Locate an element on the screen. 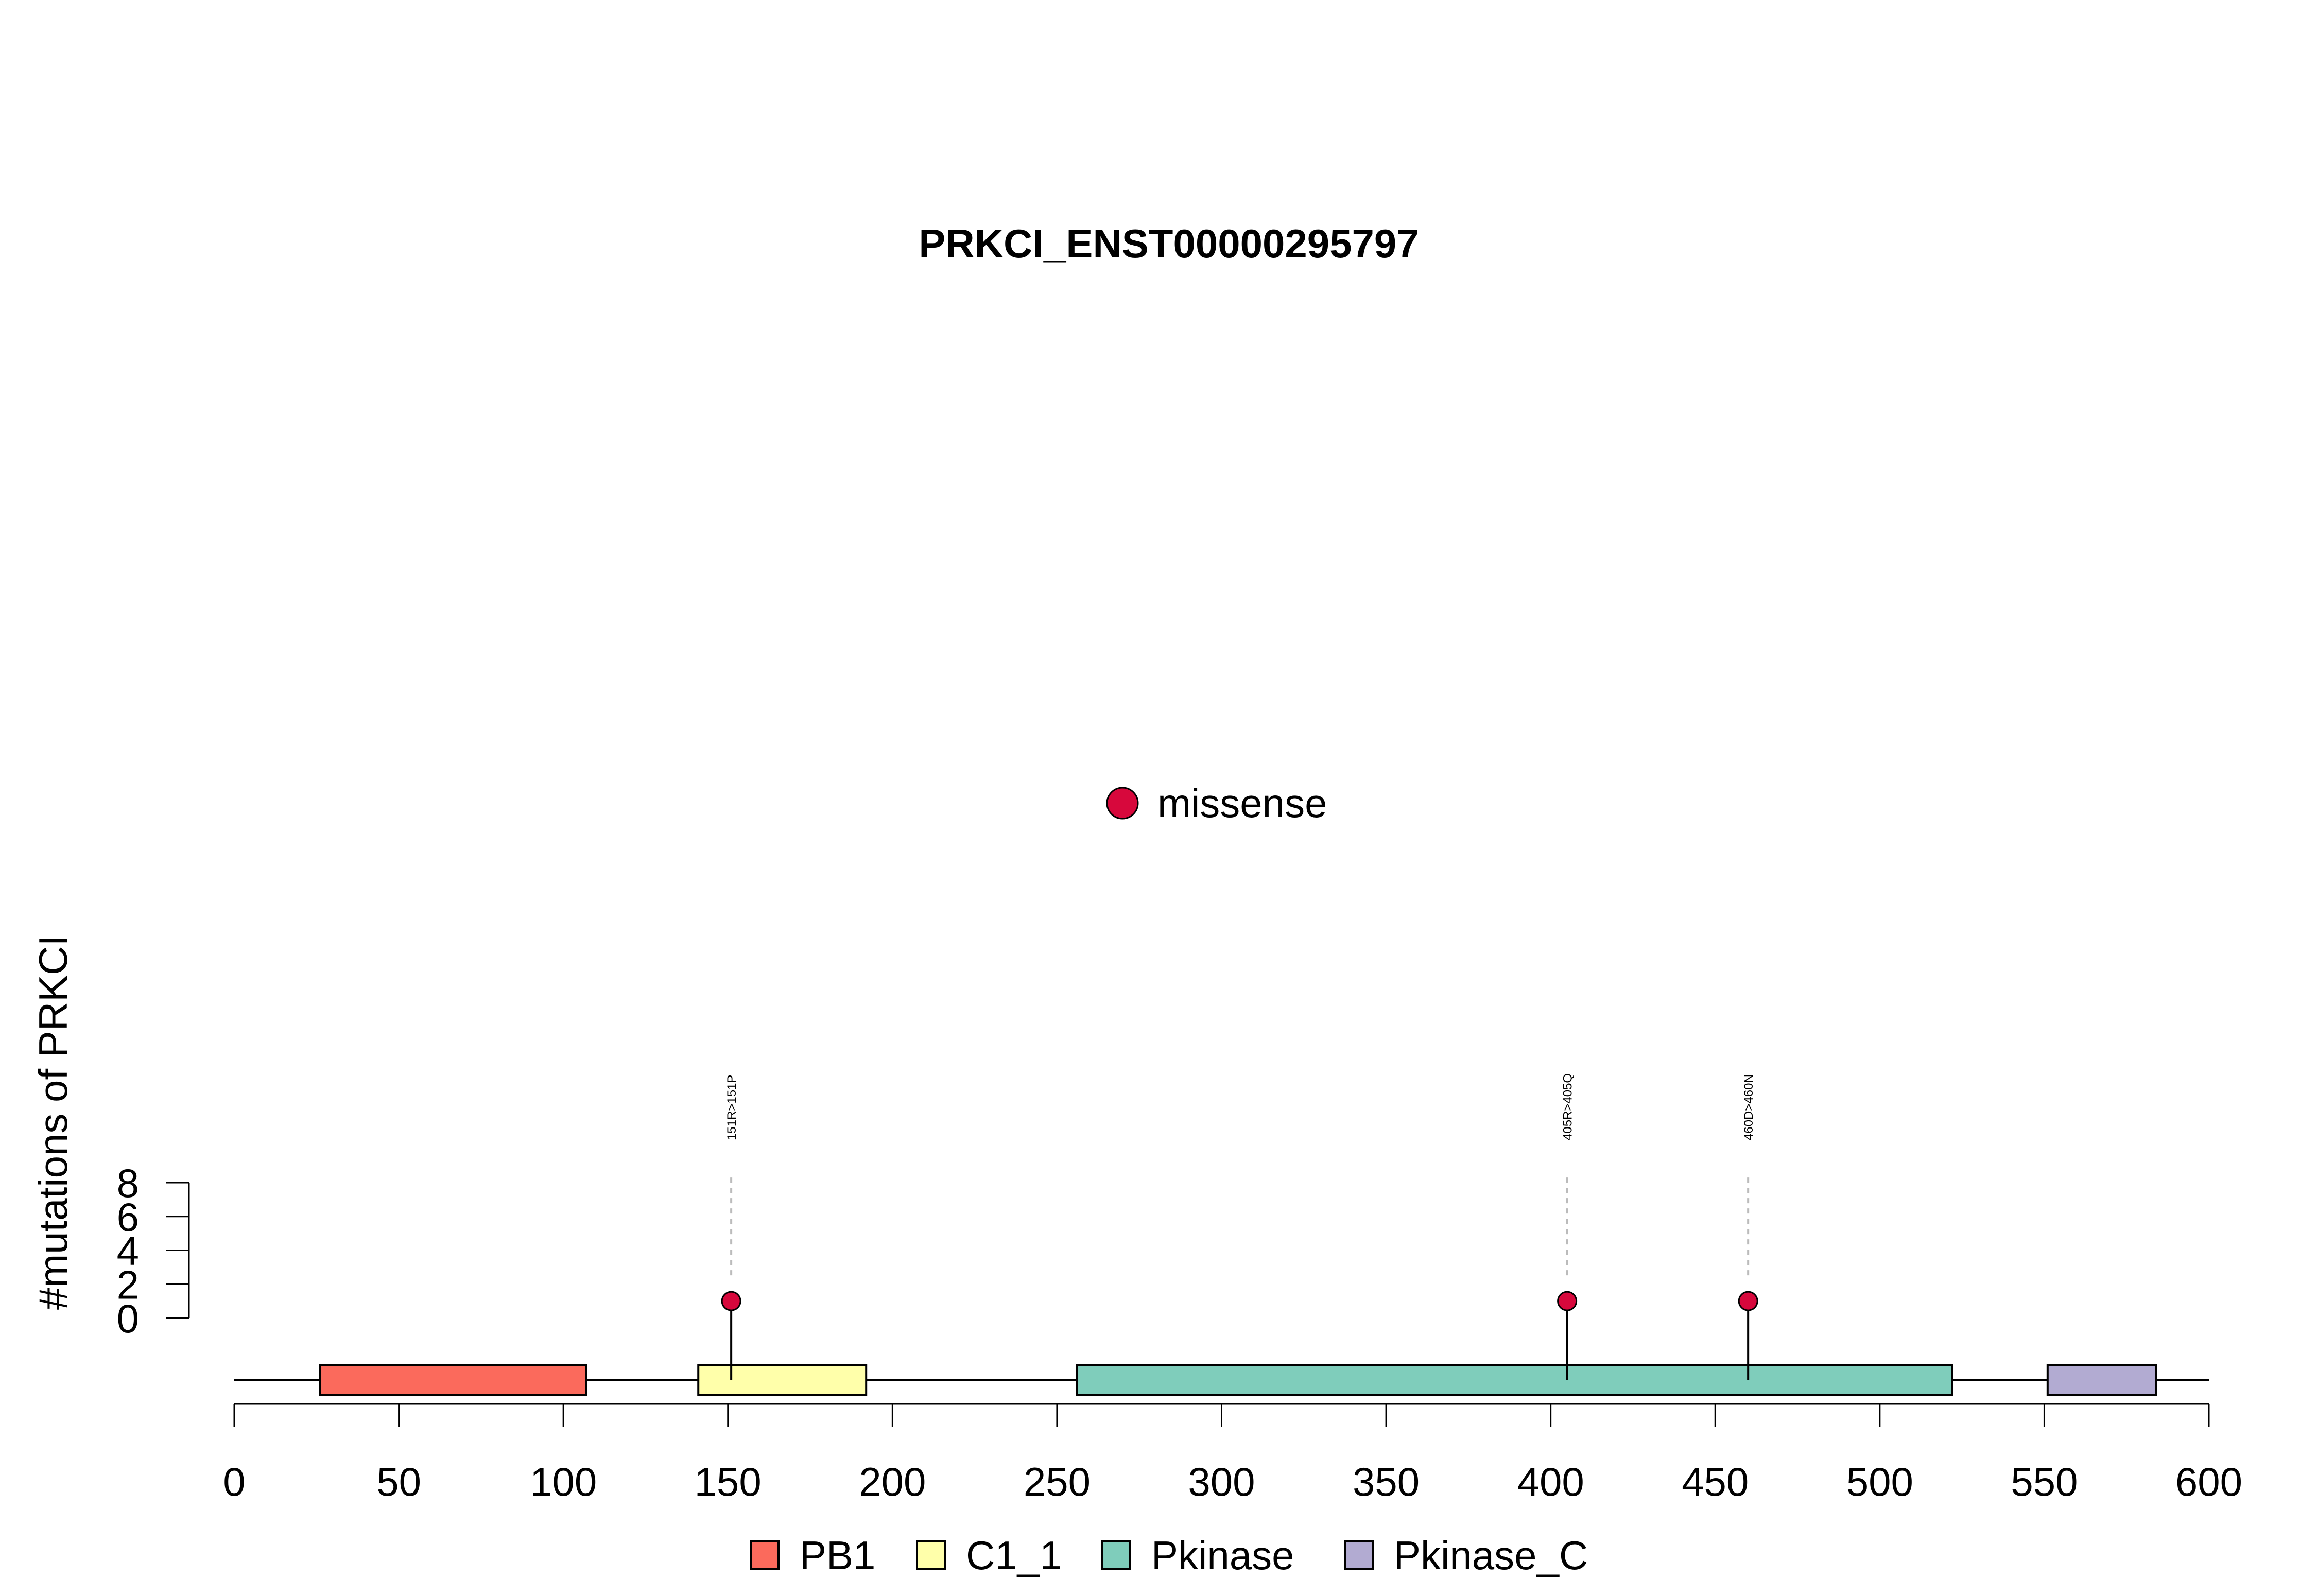 The height and width of the screenshot is (1596, 2317). x-tick-label: 0 is located at coordinates (234, 1481).